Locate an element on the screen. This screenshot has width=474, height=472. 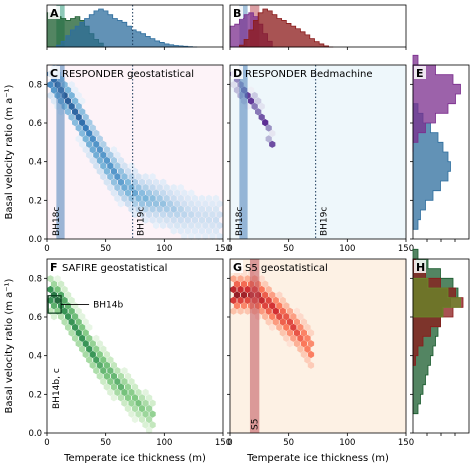
panel-C-frame is located at coordinates (135, 152).